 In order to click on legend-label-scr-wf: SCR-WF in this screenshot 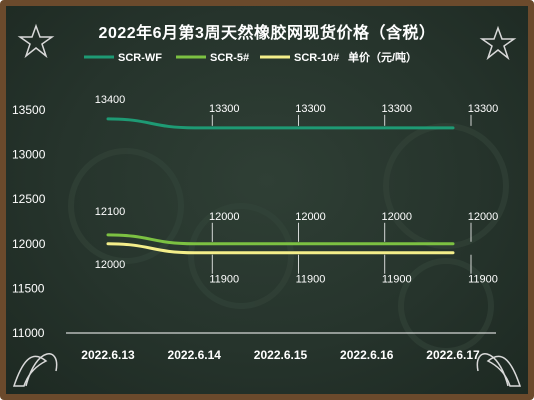, I will do `click(140, 58)`.